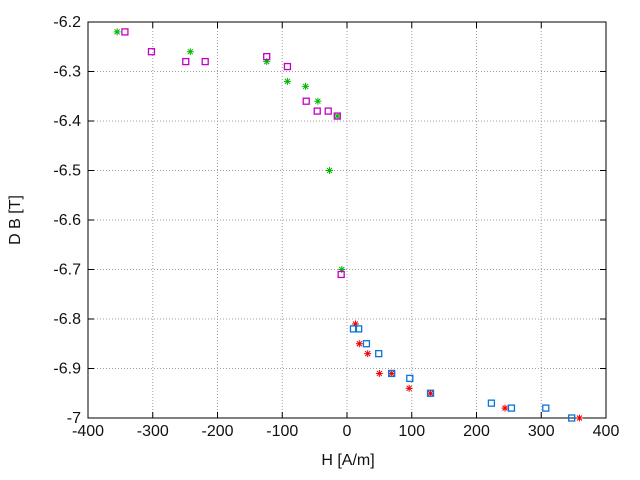 The width and height of the screenshot is (640, 480). I want to click on y-tick-label: -7, so click(74, 418).